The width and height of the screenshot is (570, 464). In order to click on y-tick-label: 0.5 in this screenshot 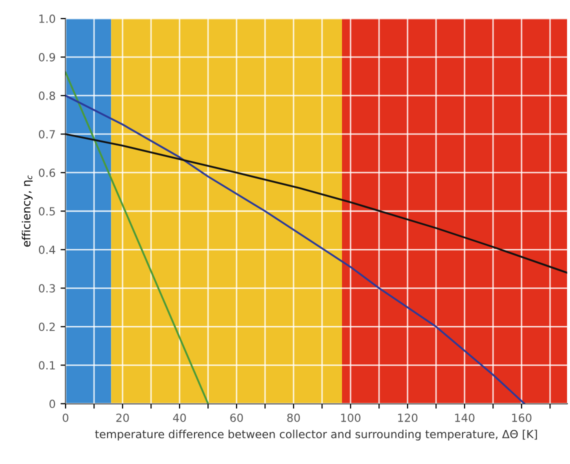, I will do `click(46, 211)`.